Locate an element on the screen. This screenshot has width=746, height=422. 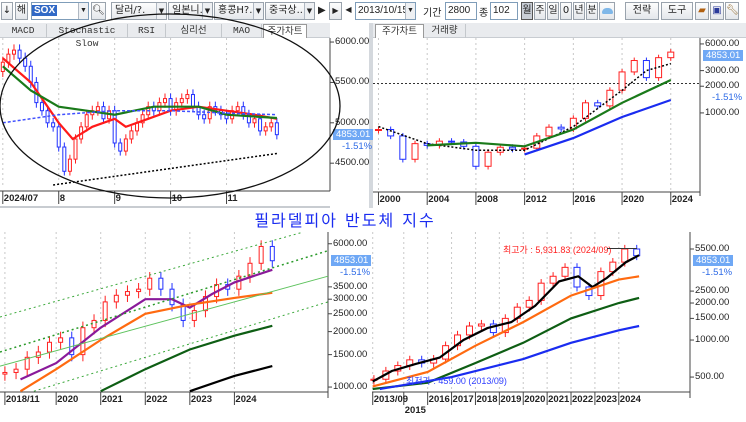
tab-rsi: RSI is located at coordinates (147, 31).